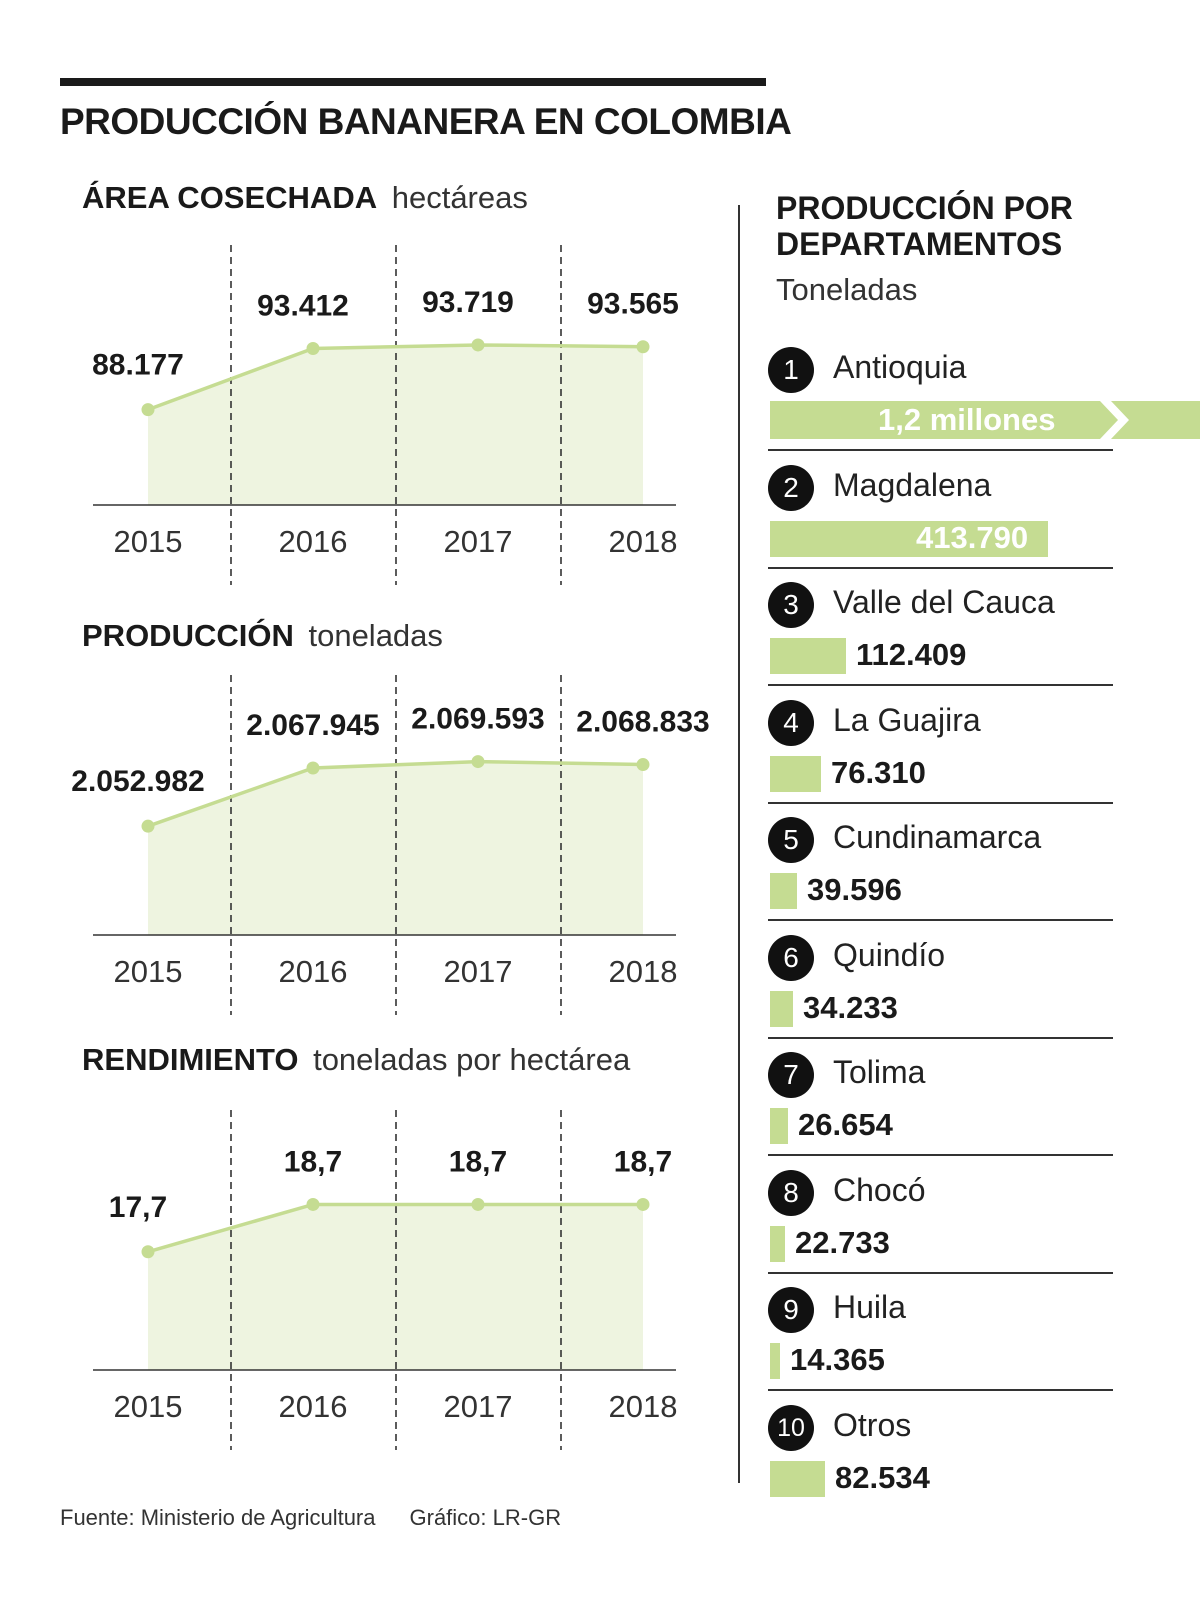 This screenshot has height=1612, width=1200. What do you see at coordinates (478, 762) in the screenshot?
I see `data-point-2017` at bounding box center [478, 762].